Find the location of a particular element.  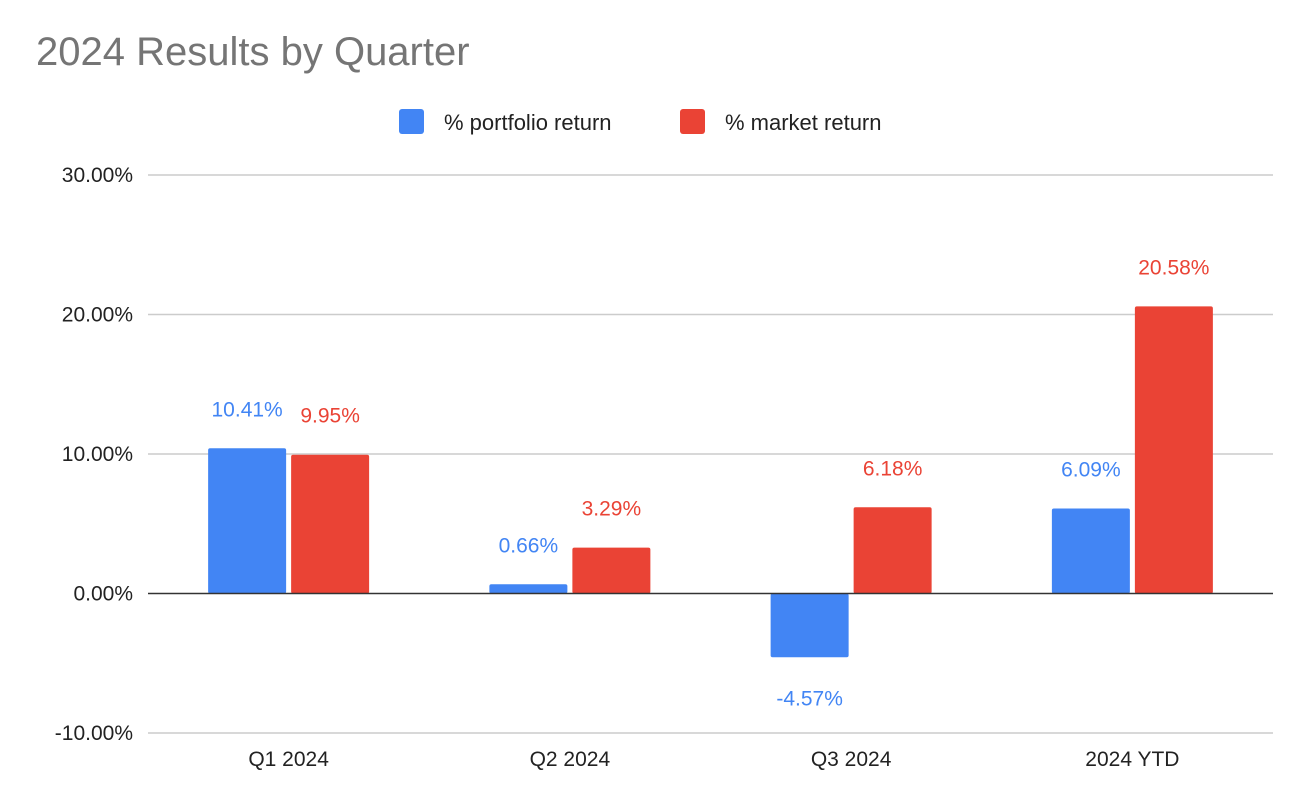

data-label: 0.66% is located at coordinates (529, 545).